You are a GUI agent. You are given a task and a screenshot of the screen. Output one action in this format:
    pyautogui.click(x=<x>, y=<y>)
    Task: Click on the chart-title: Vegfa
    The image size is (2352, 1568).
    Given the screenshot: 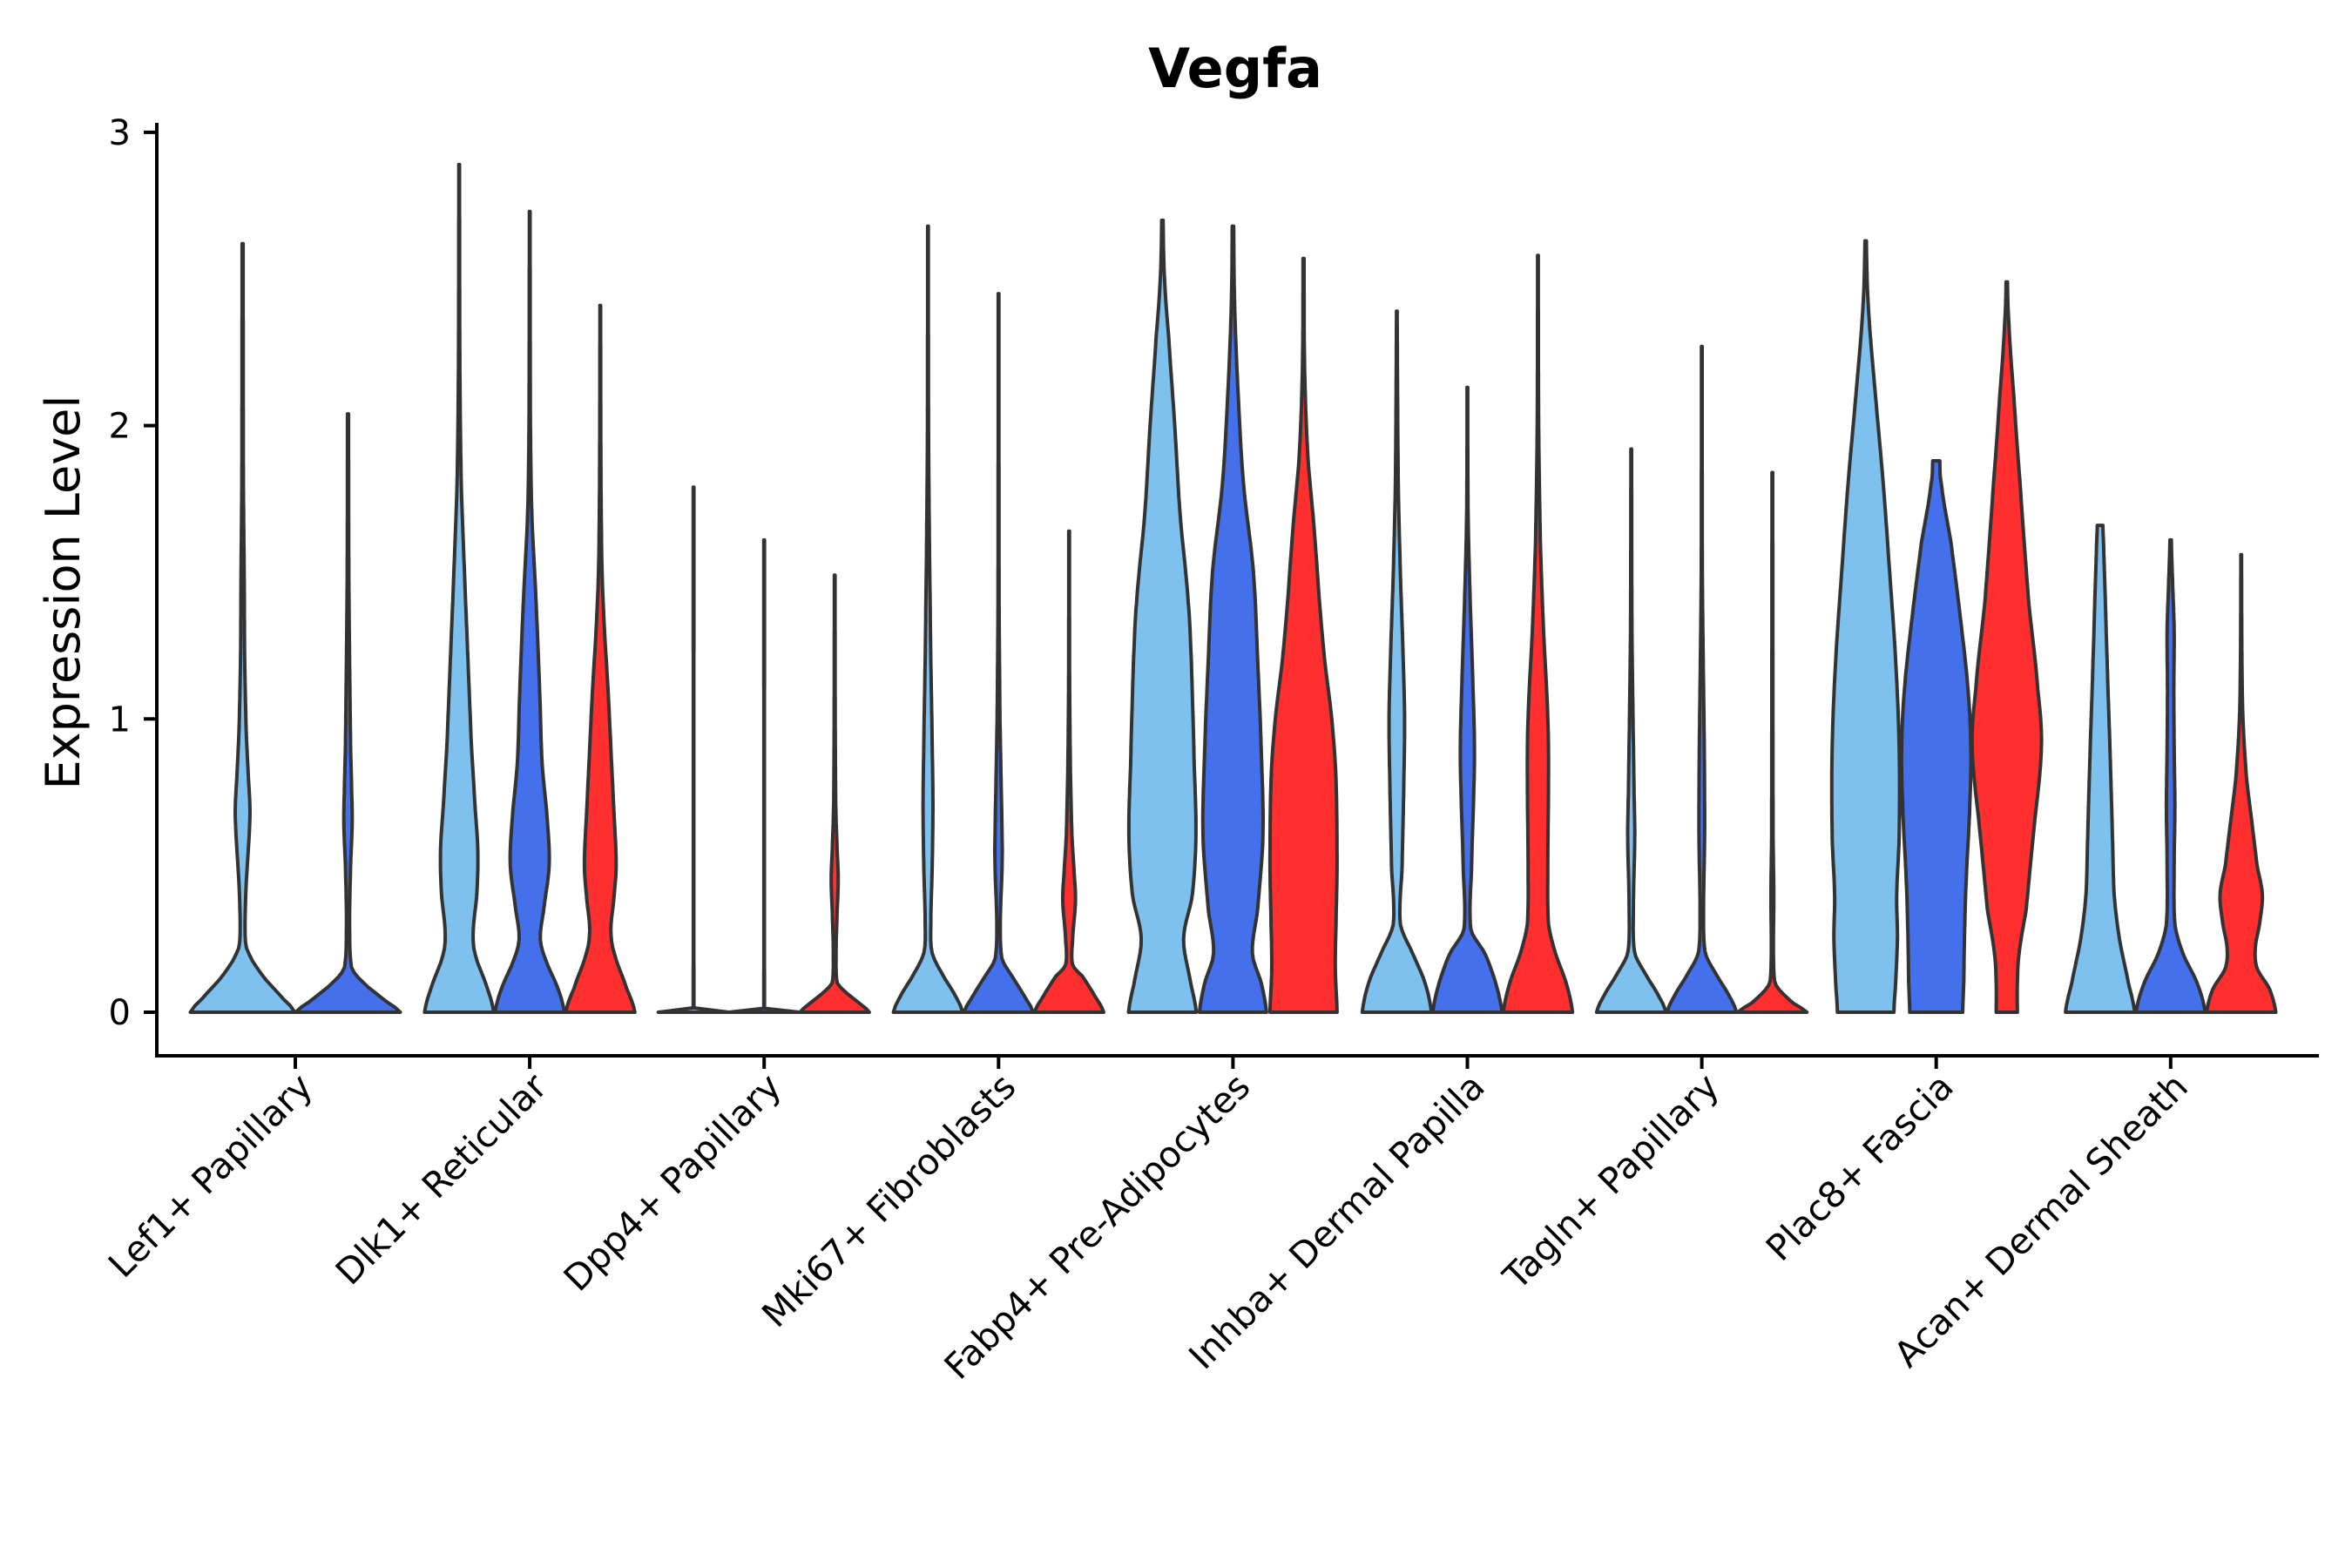 What is the action you would take?
    pyautogui.click(x=1235, y=68)
    